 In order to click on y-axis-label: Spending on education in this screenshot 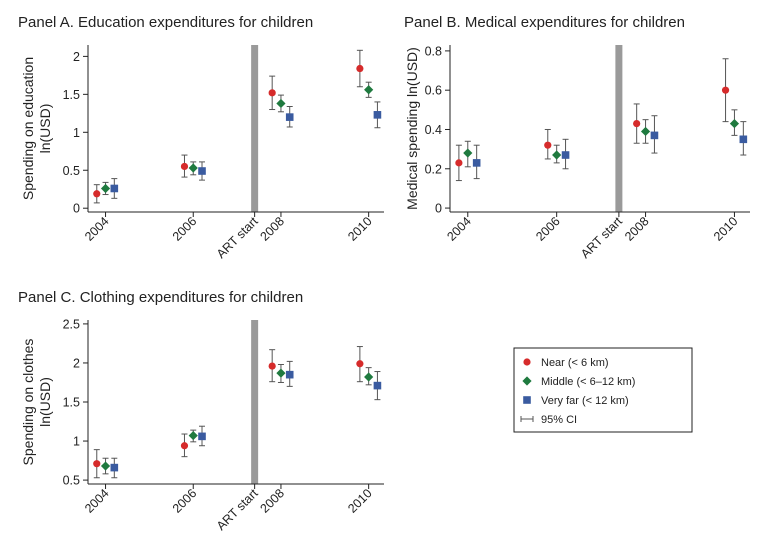, I will do `click(28, 128)`.